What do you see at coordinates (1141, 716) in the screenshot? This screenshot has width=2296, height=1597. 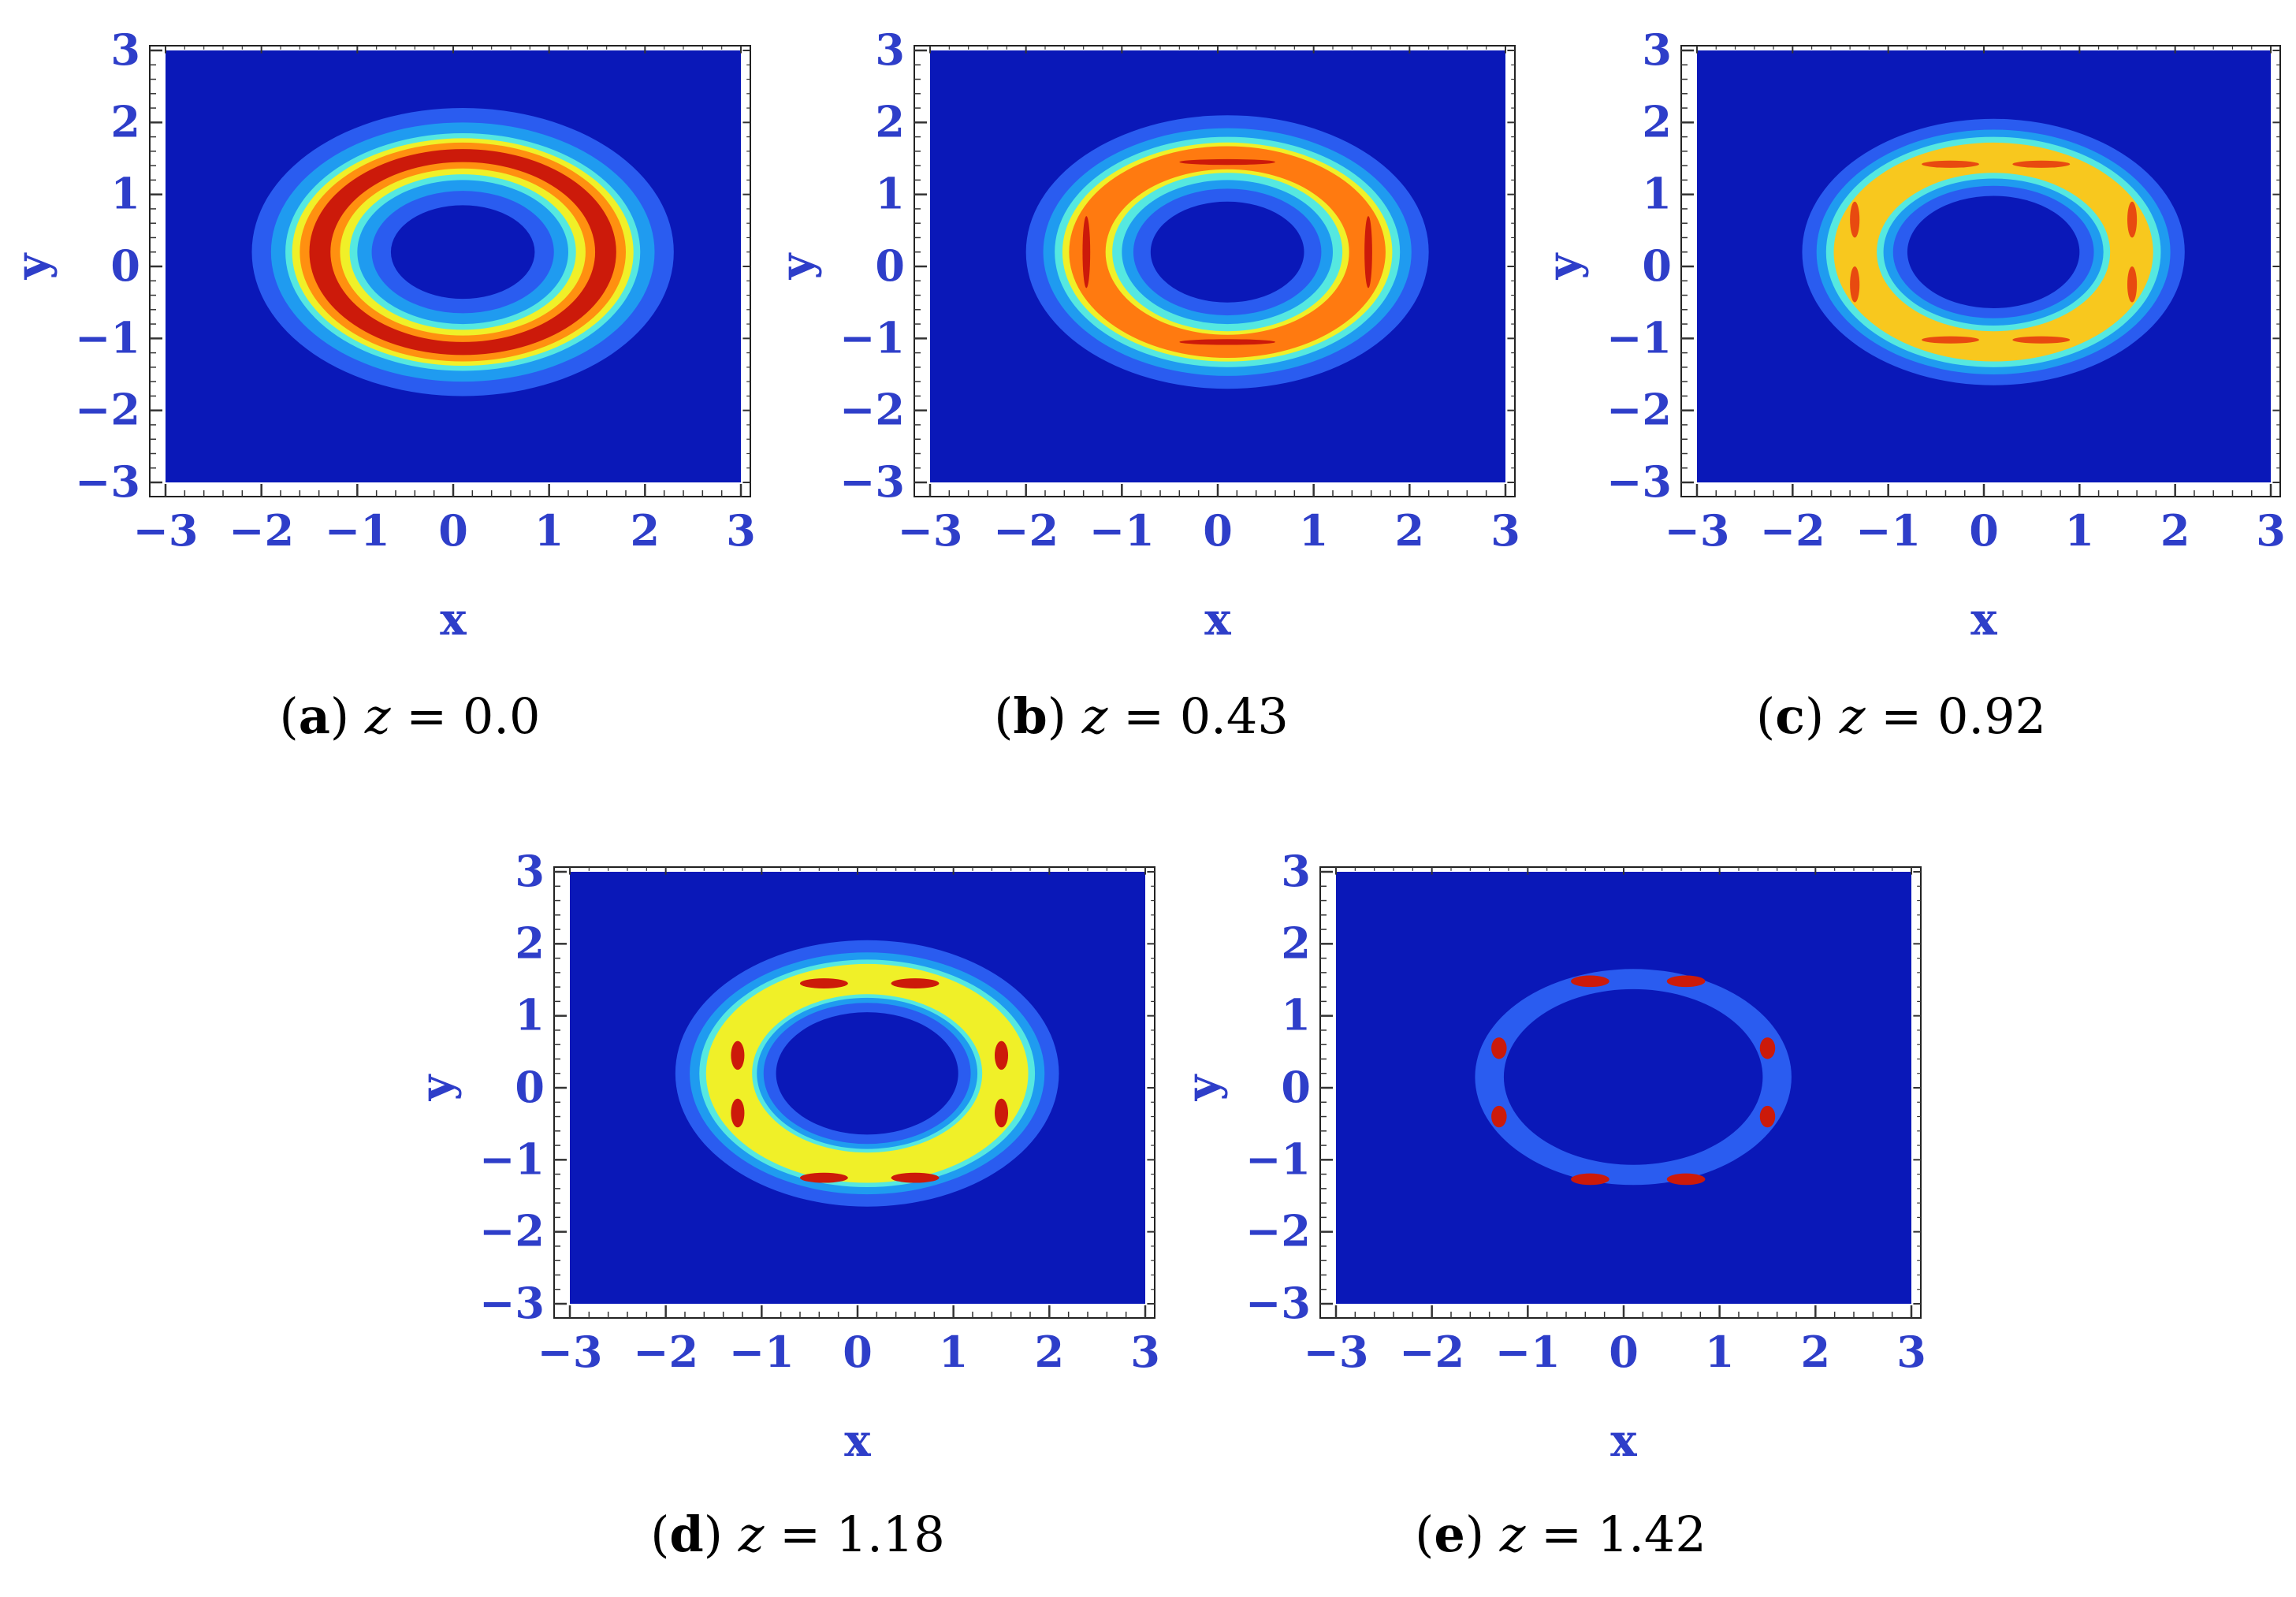 I see `panel-caption: (b) z = 0.43` at bounding box center [1141, 716].